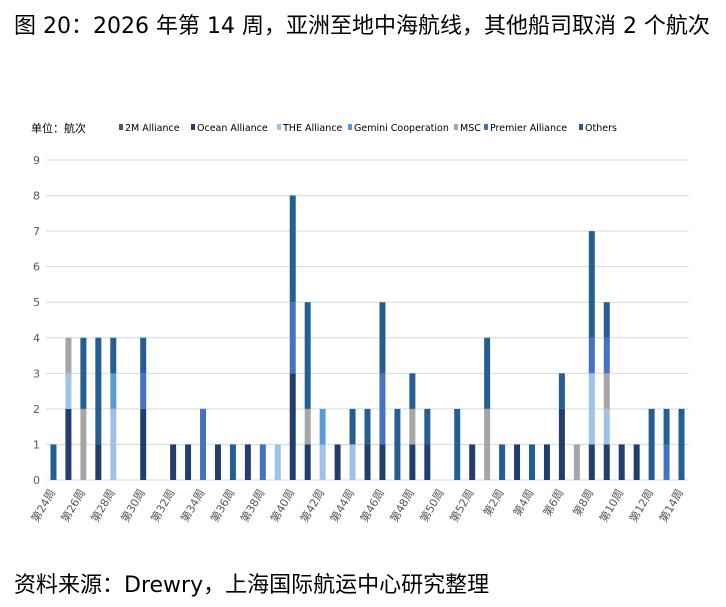 This screenshot has width=726, height=607. Describe the element at coordinates (470, 128) in the screenshot. I see `legend-entry: MSC` at that location.